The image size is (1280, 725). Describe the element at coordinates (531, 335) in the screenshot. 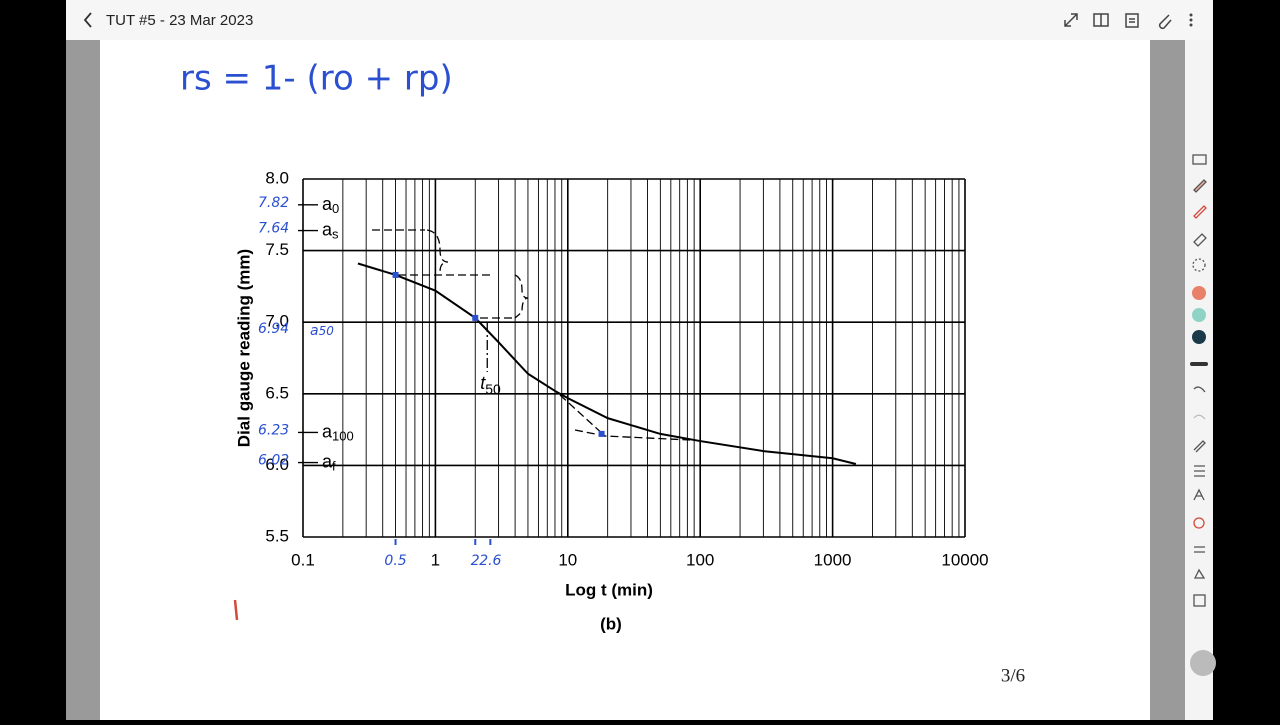

I see `construction-lines` at that location.